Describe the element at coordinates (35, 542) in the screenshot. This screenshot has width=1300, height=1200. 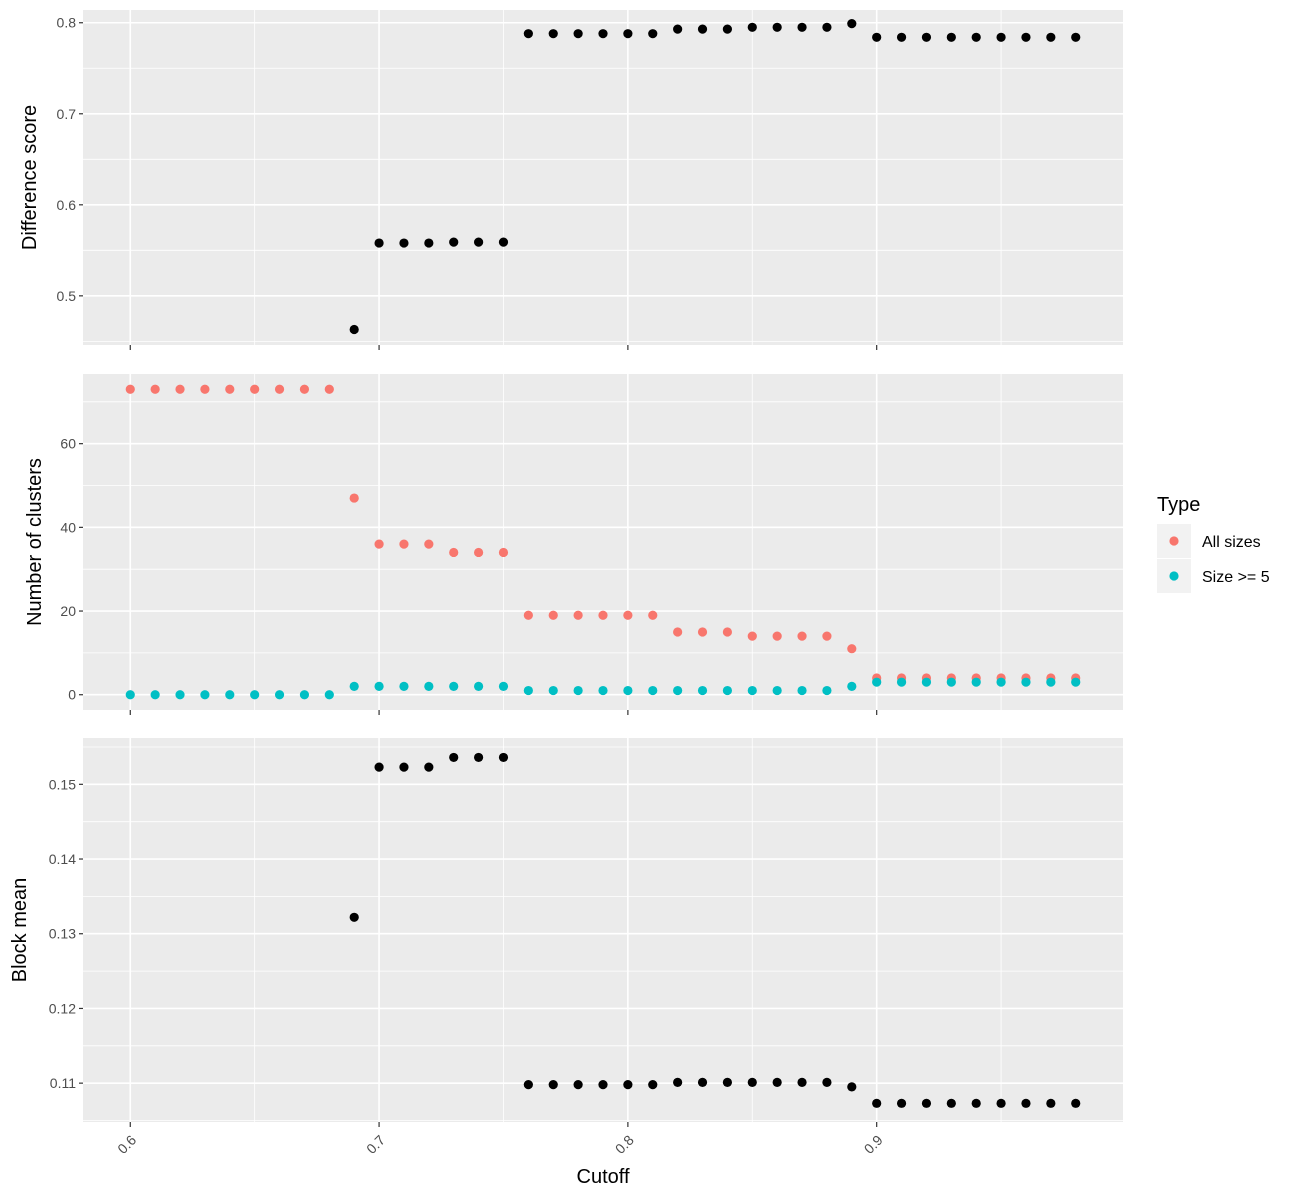
I see `y-axis-title: Number of clusters` at that location.